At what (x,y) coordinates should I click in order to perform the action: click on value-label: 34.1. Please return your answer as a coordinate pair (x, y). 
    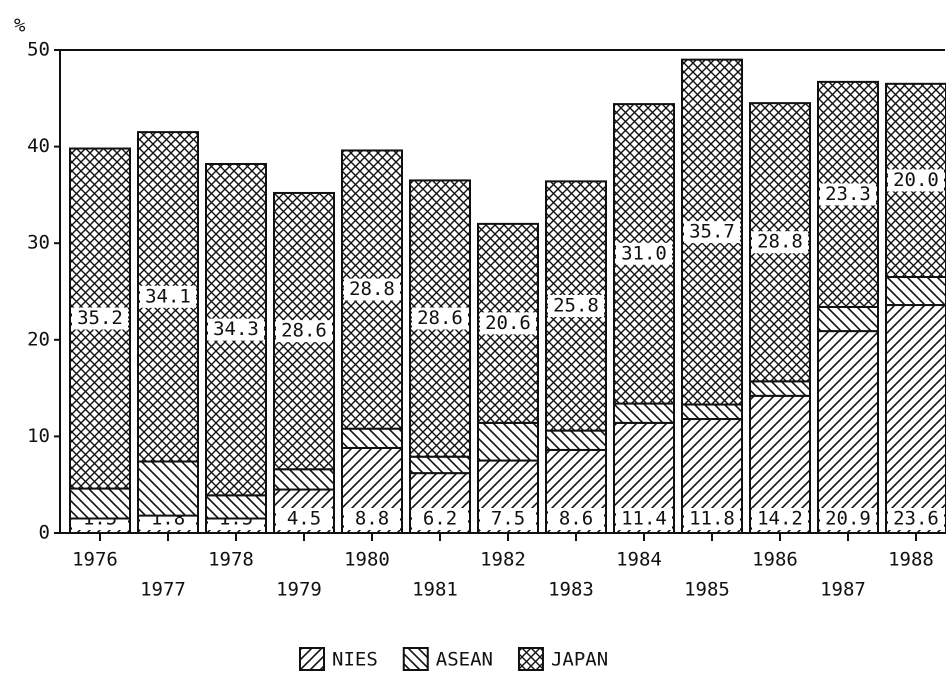
    Looking at the image, I should click on (168, 296).